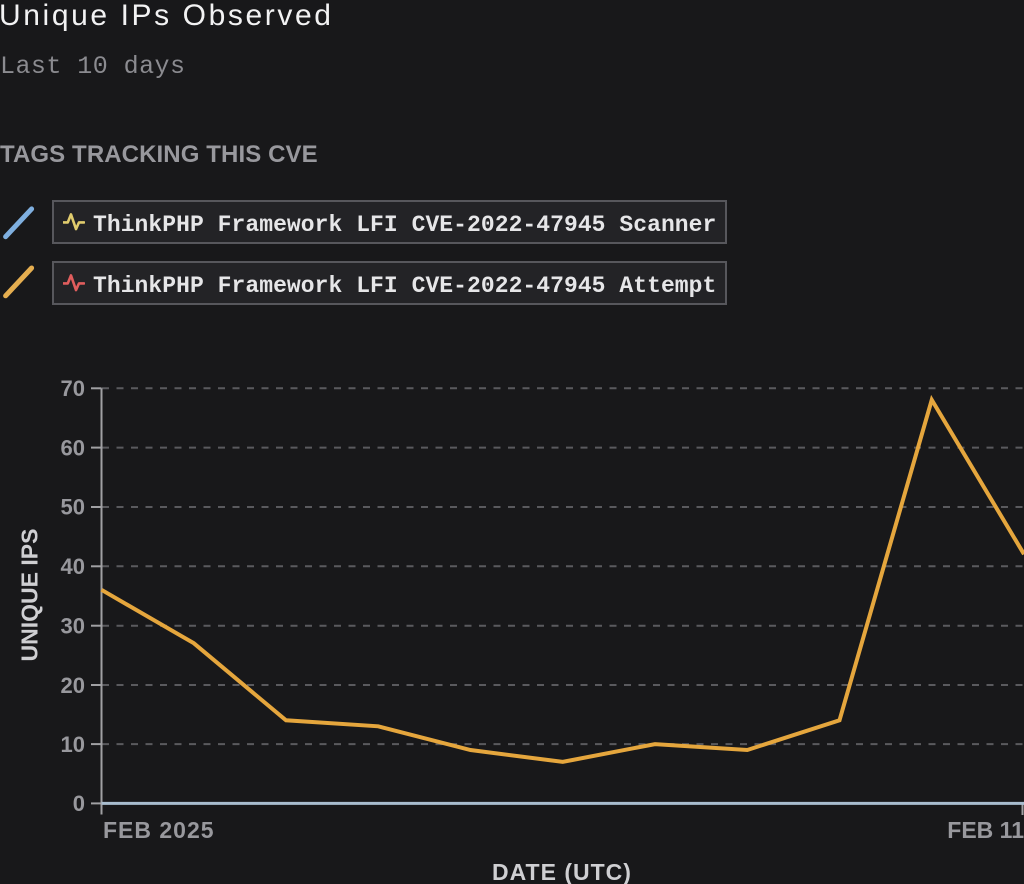 Image resolution: width=1024 pixels, height=884 pixels. What do you see at coordinates (73, 744) in the screenshot?
I see `svg-text: 10` at bounding box center [73, 744].